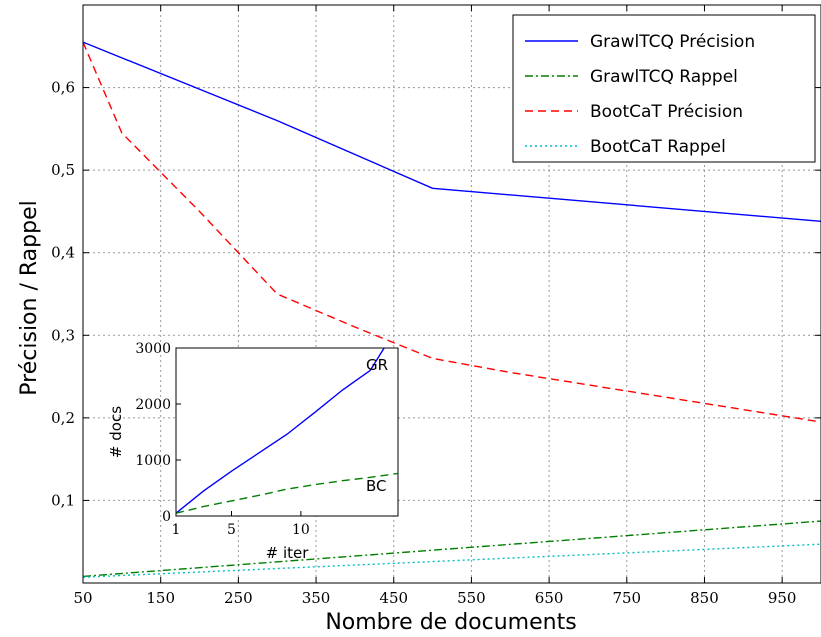 Image resolution: width=821 pixels, height=637 pixels. What do you see at coordinates (377, 365) in the screenshot?
I see `inset-series-label-gr: GR` at bounding box center [377, 365].